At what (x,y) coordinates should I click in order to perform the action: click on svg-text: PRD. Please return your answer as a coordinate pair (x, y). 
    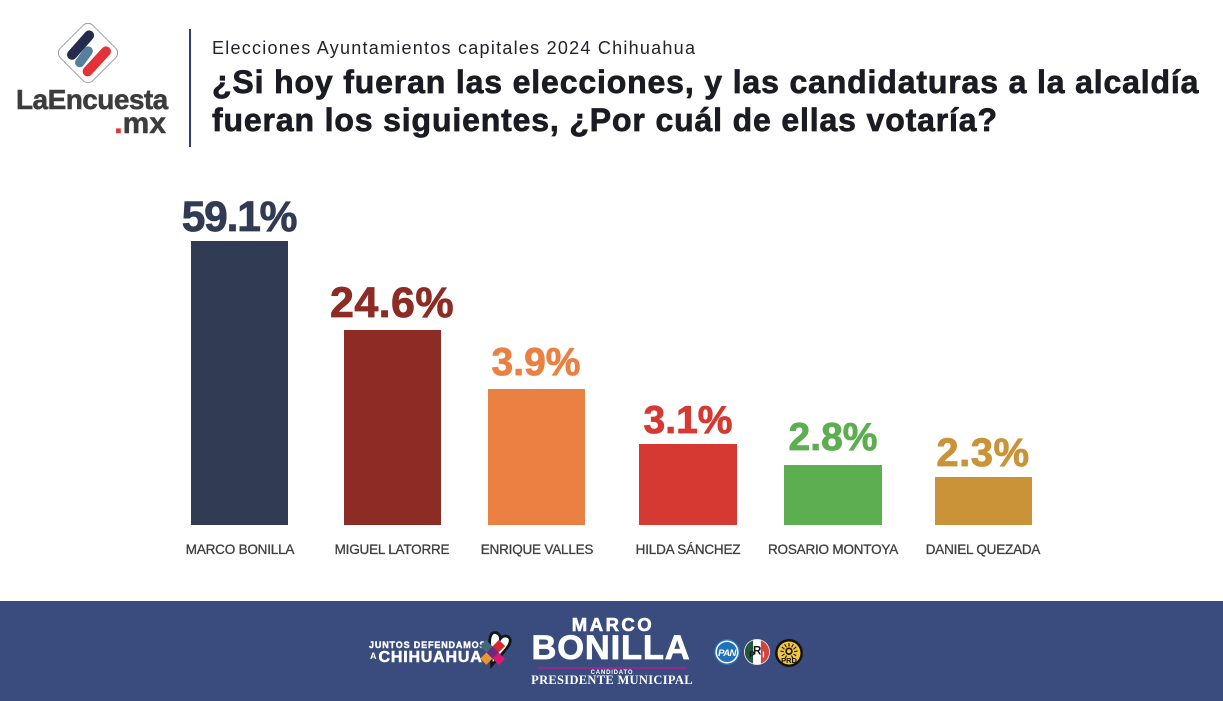
    Looking at the image, I should click on (789, 660).